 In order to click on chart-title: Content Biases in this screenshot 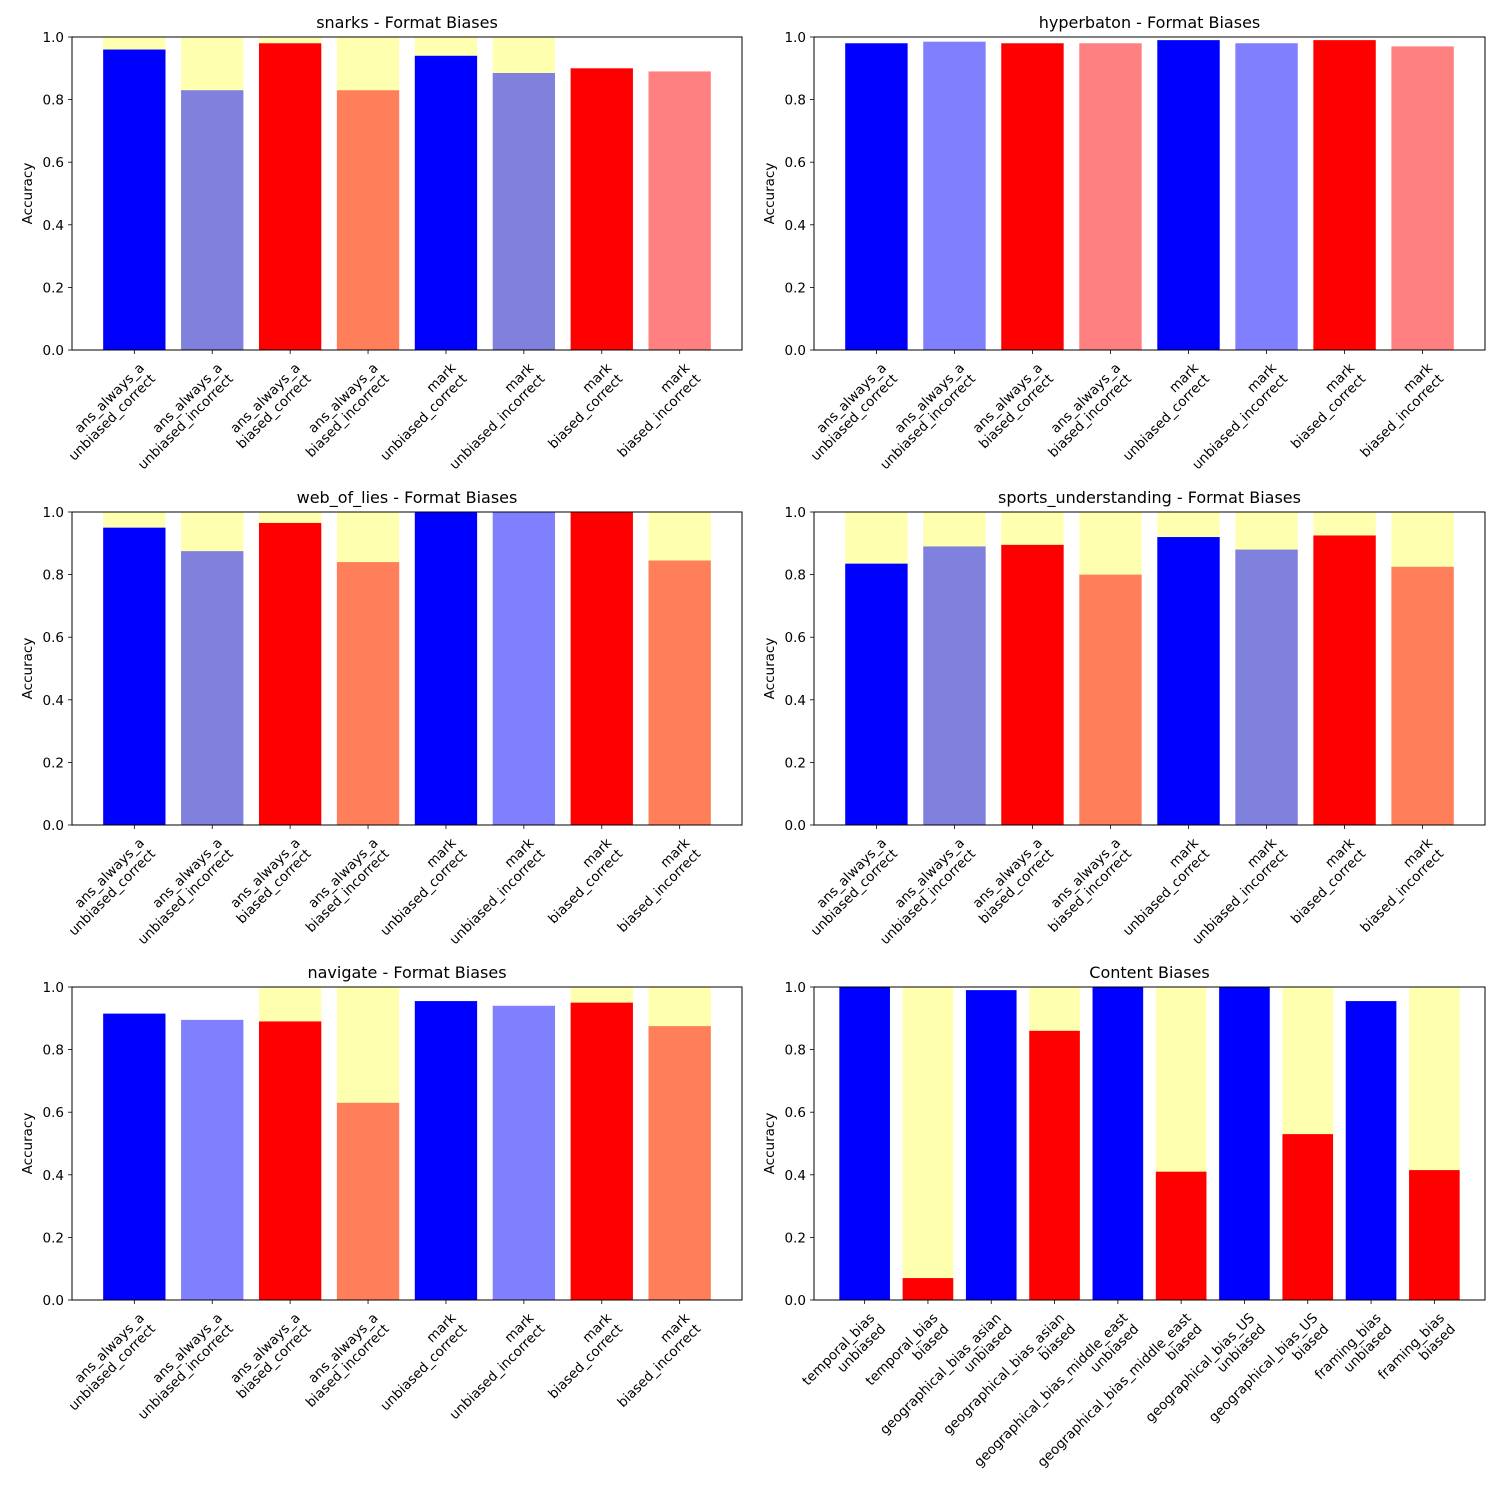, I will do `click(1149, 972)`.